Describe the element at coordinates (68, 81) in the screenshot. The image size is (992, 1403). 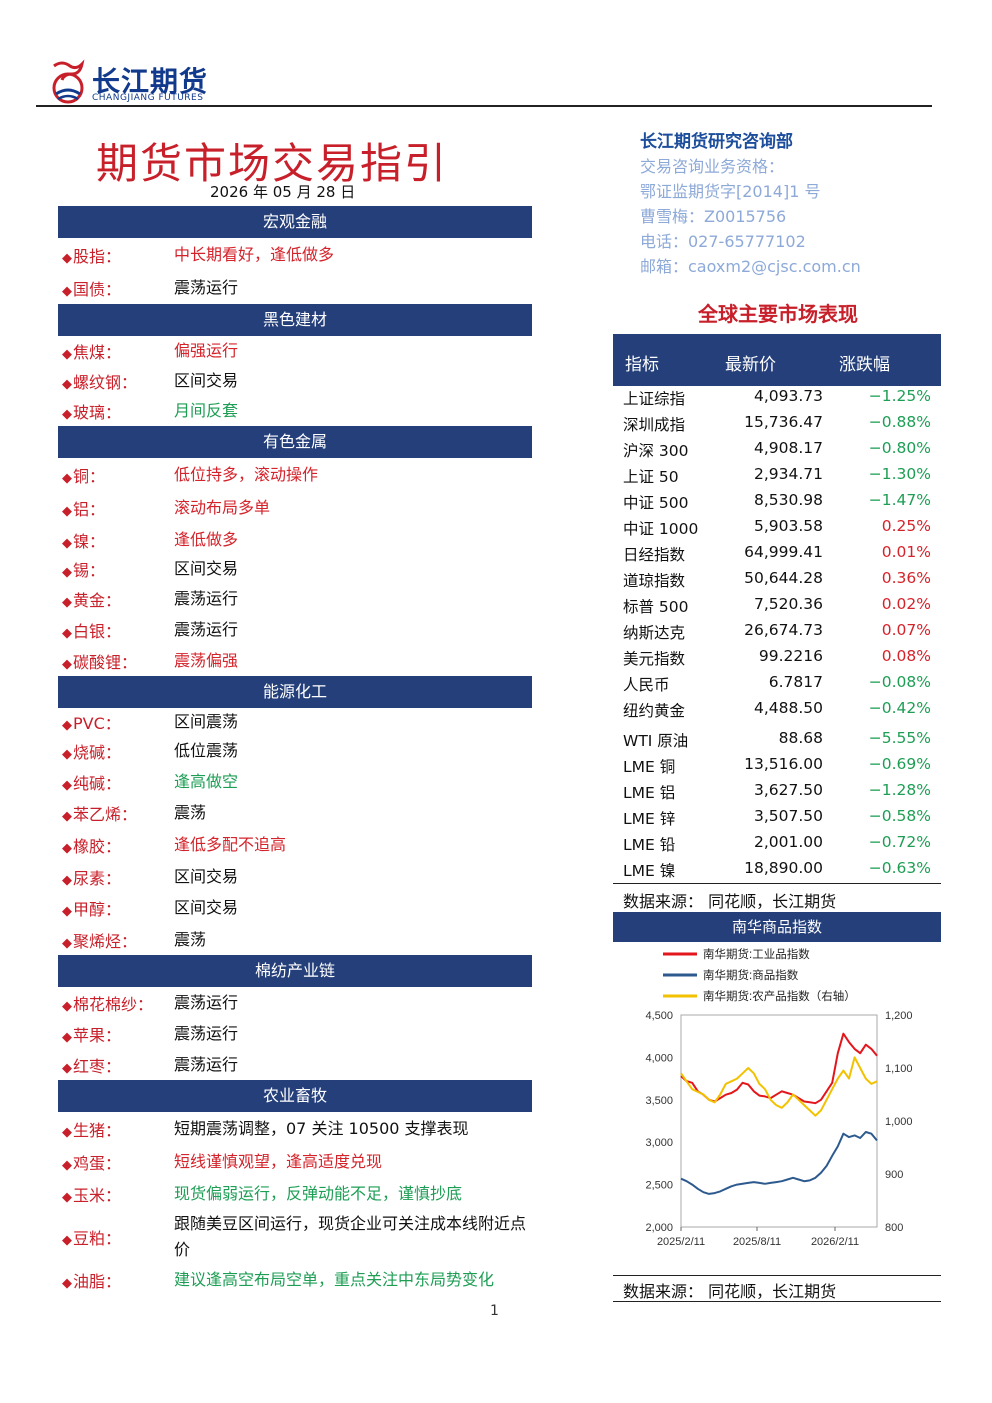
I see `company-logo-icon` at that location.